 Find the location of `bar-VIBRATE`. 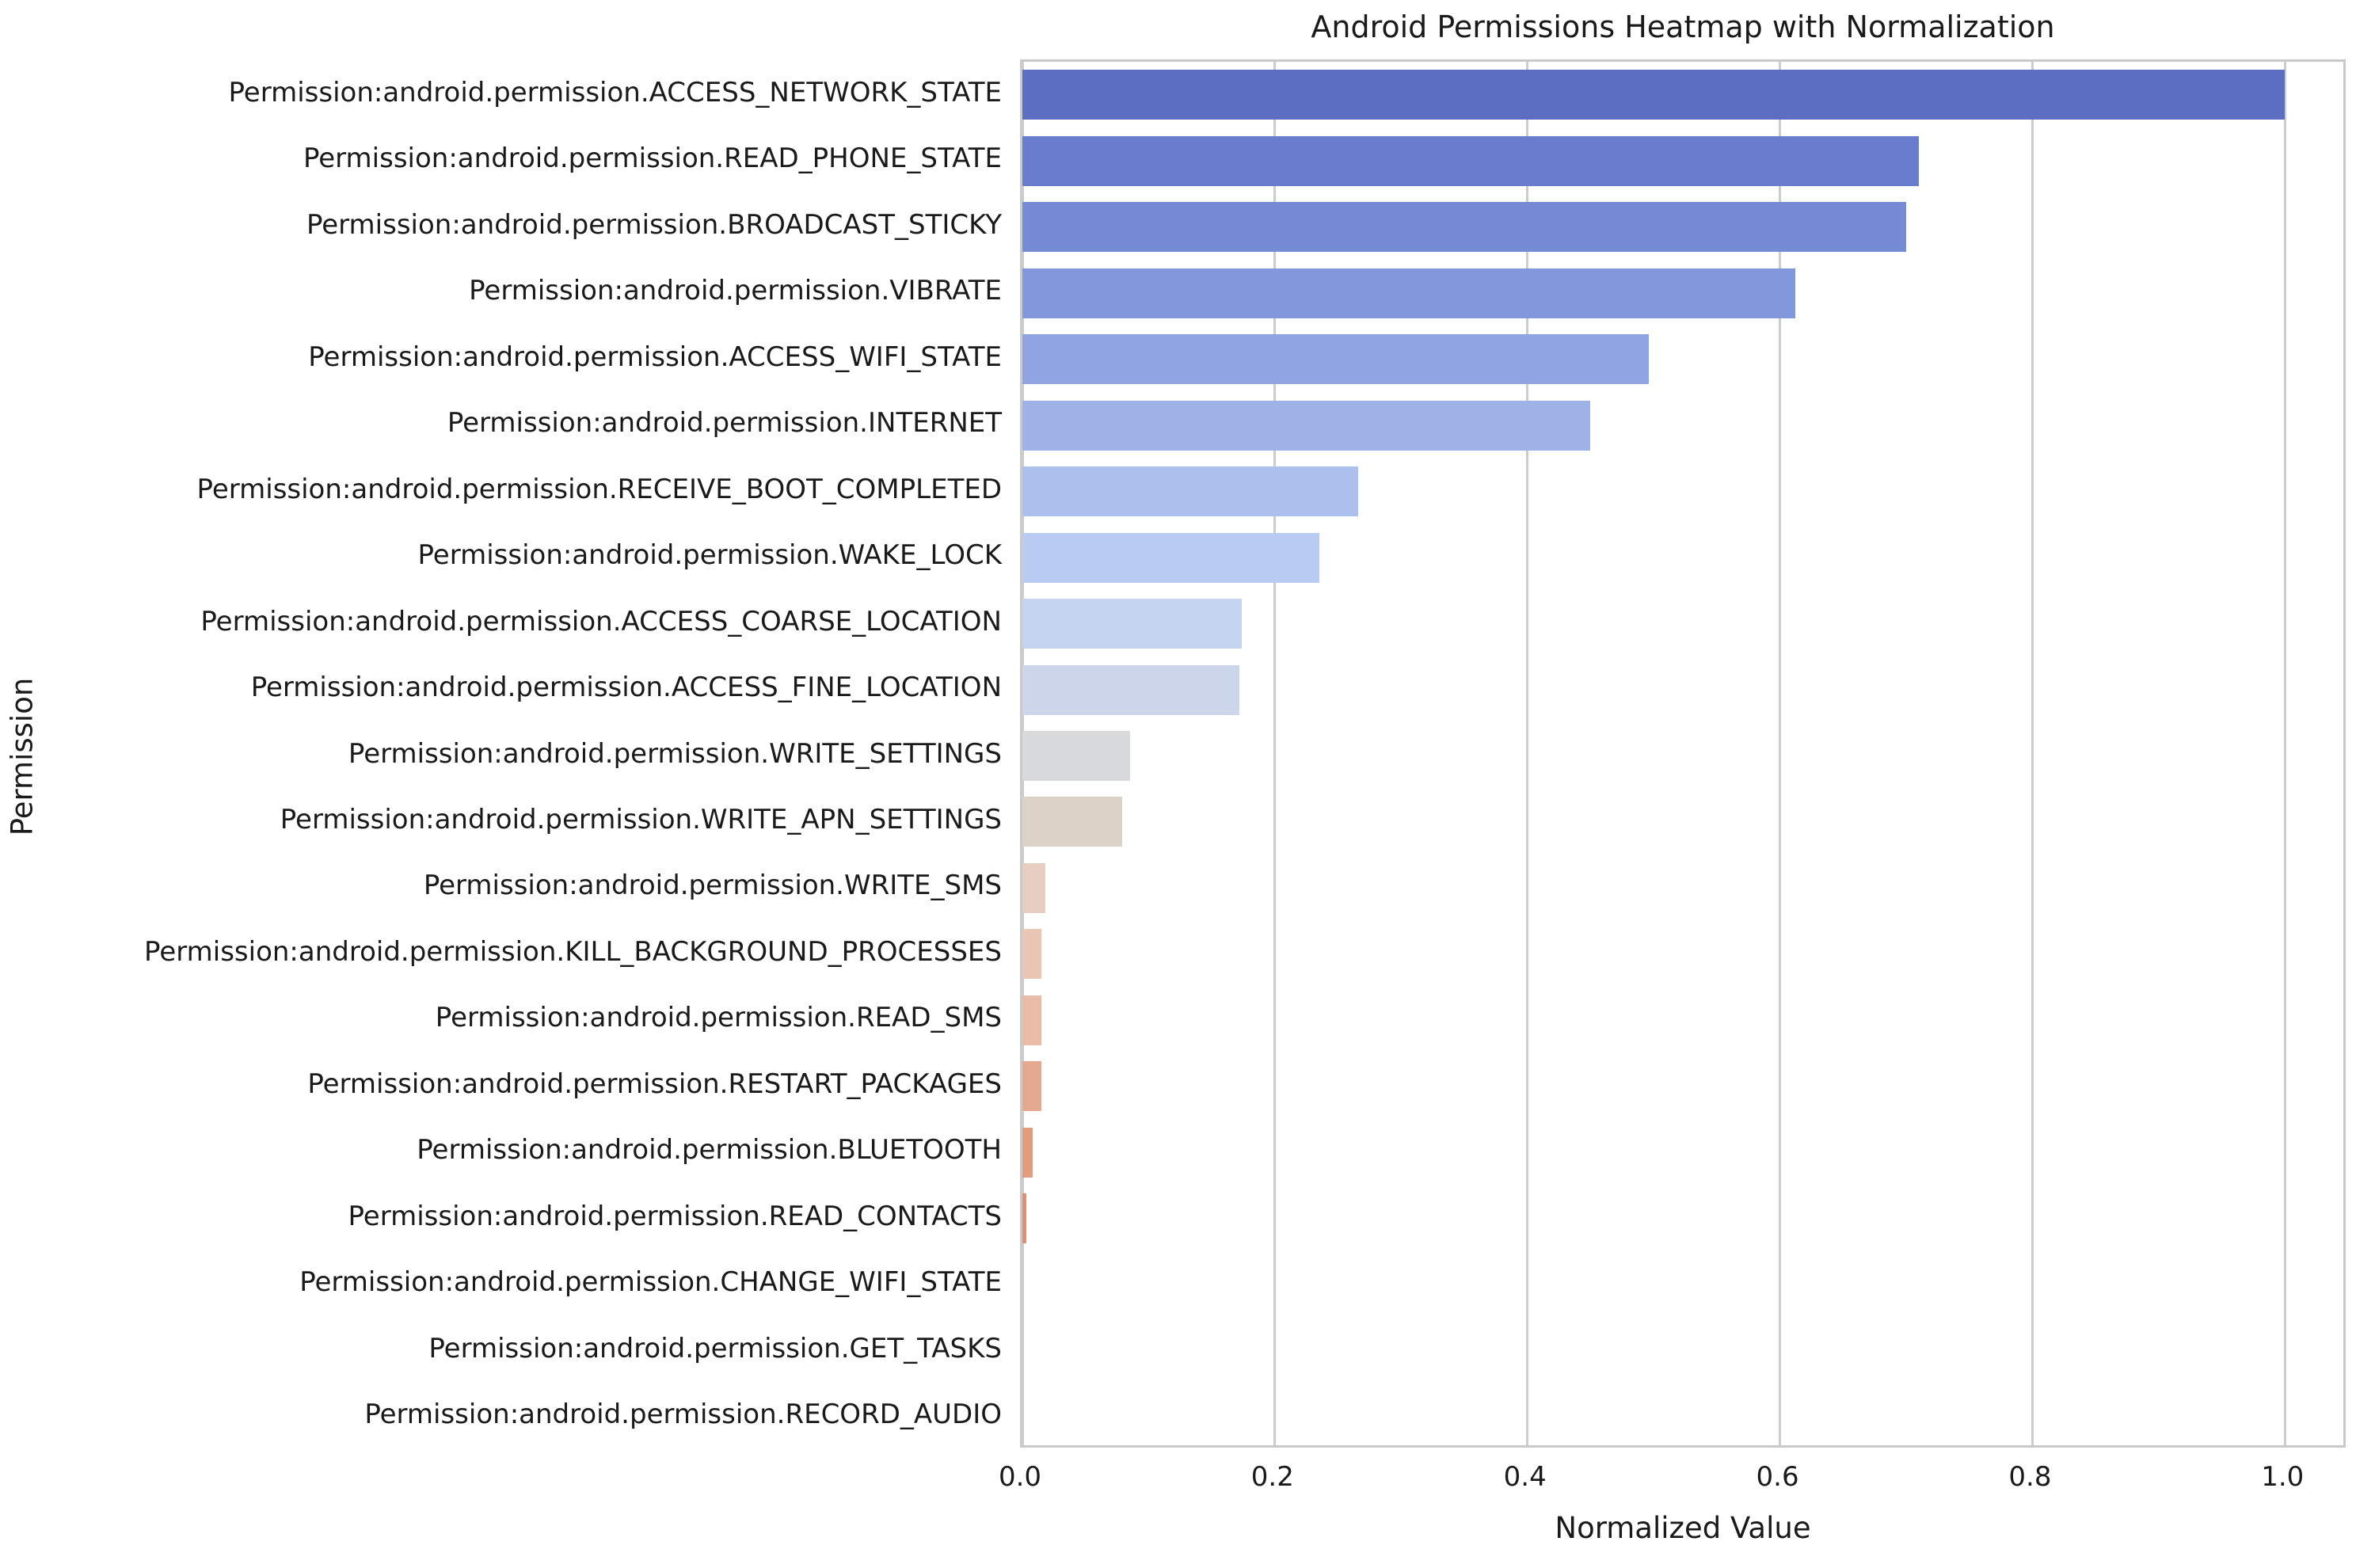

bar-VIBRATE is located at coordinates (1408, 293).